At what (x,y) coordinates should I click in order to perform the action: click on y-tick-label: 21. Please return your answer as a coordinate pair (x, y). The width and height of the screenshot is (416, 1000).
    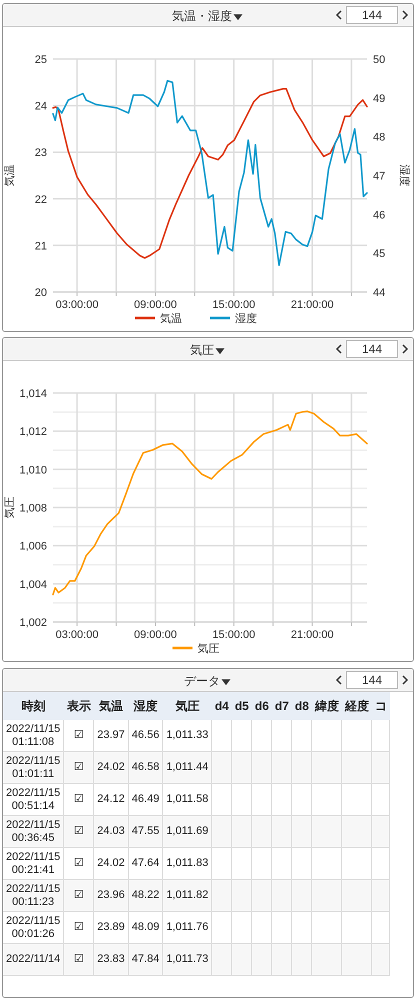
    Looking at the image, I should click on (40, 246).